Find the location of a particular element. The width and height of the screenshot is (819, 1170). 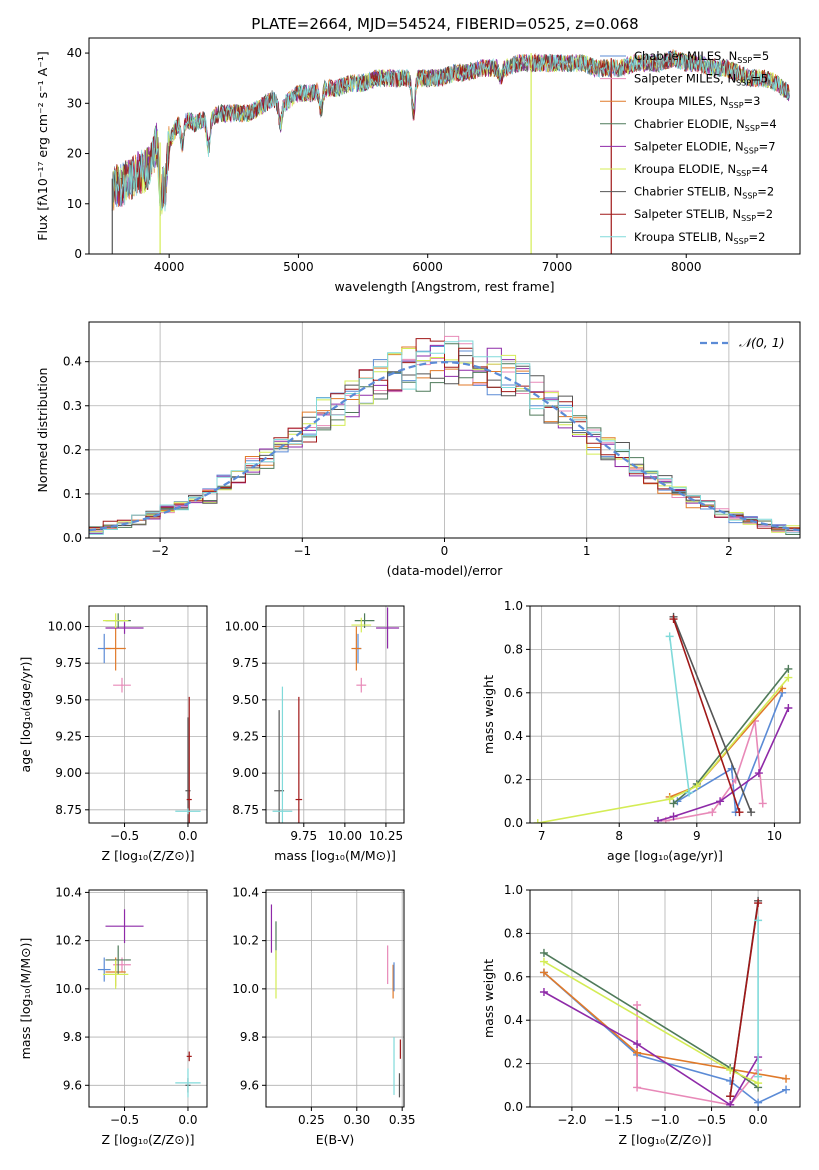

errorbar-salp_elodie is located at coordinates (124, 628).